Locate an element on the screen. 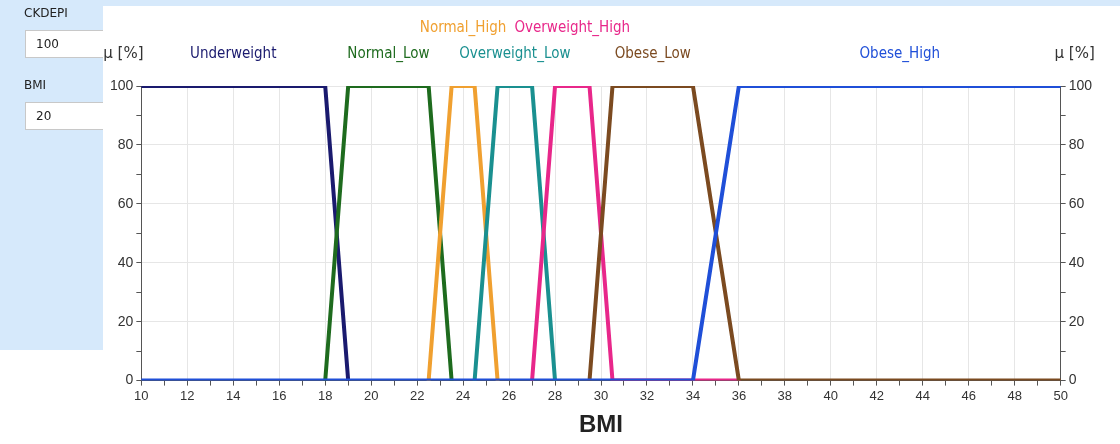 Image resolution: width=1120 pixels, height=444 pixels. y2-tick-label: 60 is located at coordinates (1076, 202).